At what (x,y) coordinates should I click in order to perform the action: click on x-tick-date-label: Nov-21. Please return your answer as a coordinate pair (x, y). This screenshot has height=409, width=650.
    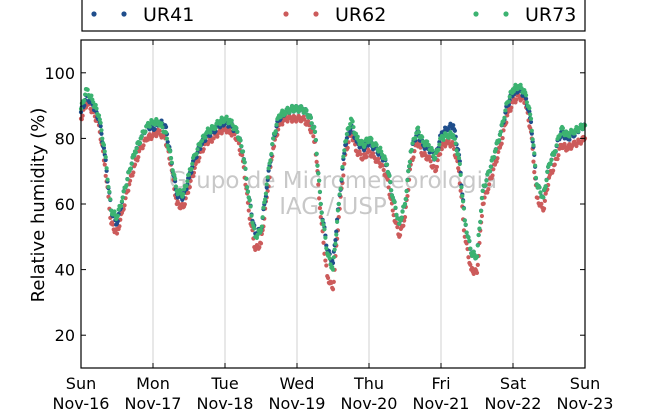
    Looking at the image, I should click on (441, 401).